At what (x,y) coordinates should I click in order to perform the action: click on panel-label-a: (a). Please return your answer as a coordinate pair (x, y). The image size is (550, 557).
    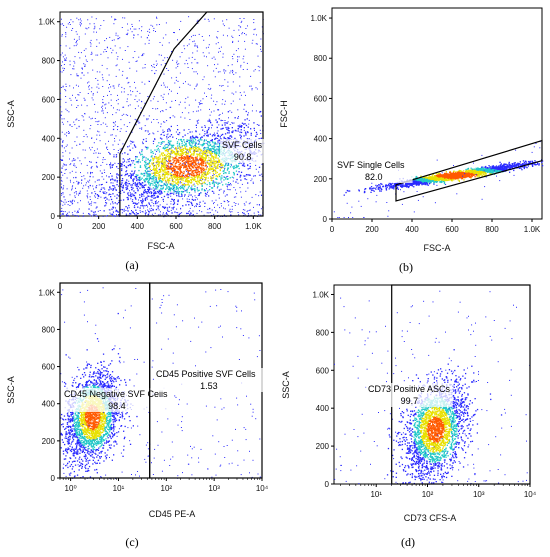
    Looking at the image, I should click on (131, 265).